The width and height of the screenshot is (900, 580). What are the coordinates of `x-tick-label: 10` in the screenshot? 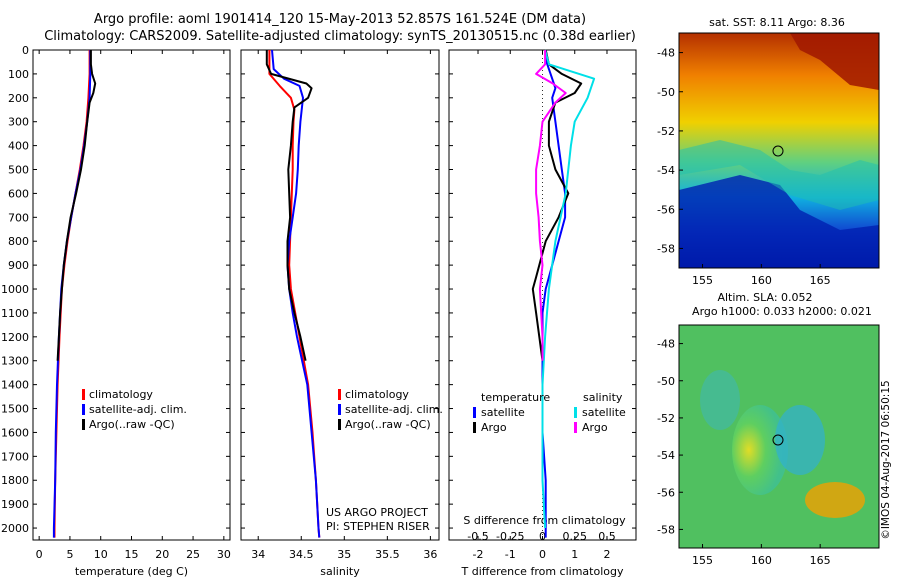 It's located at (101, 554).